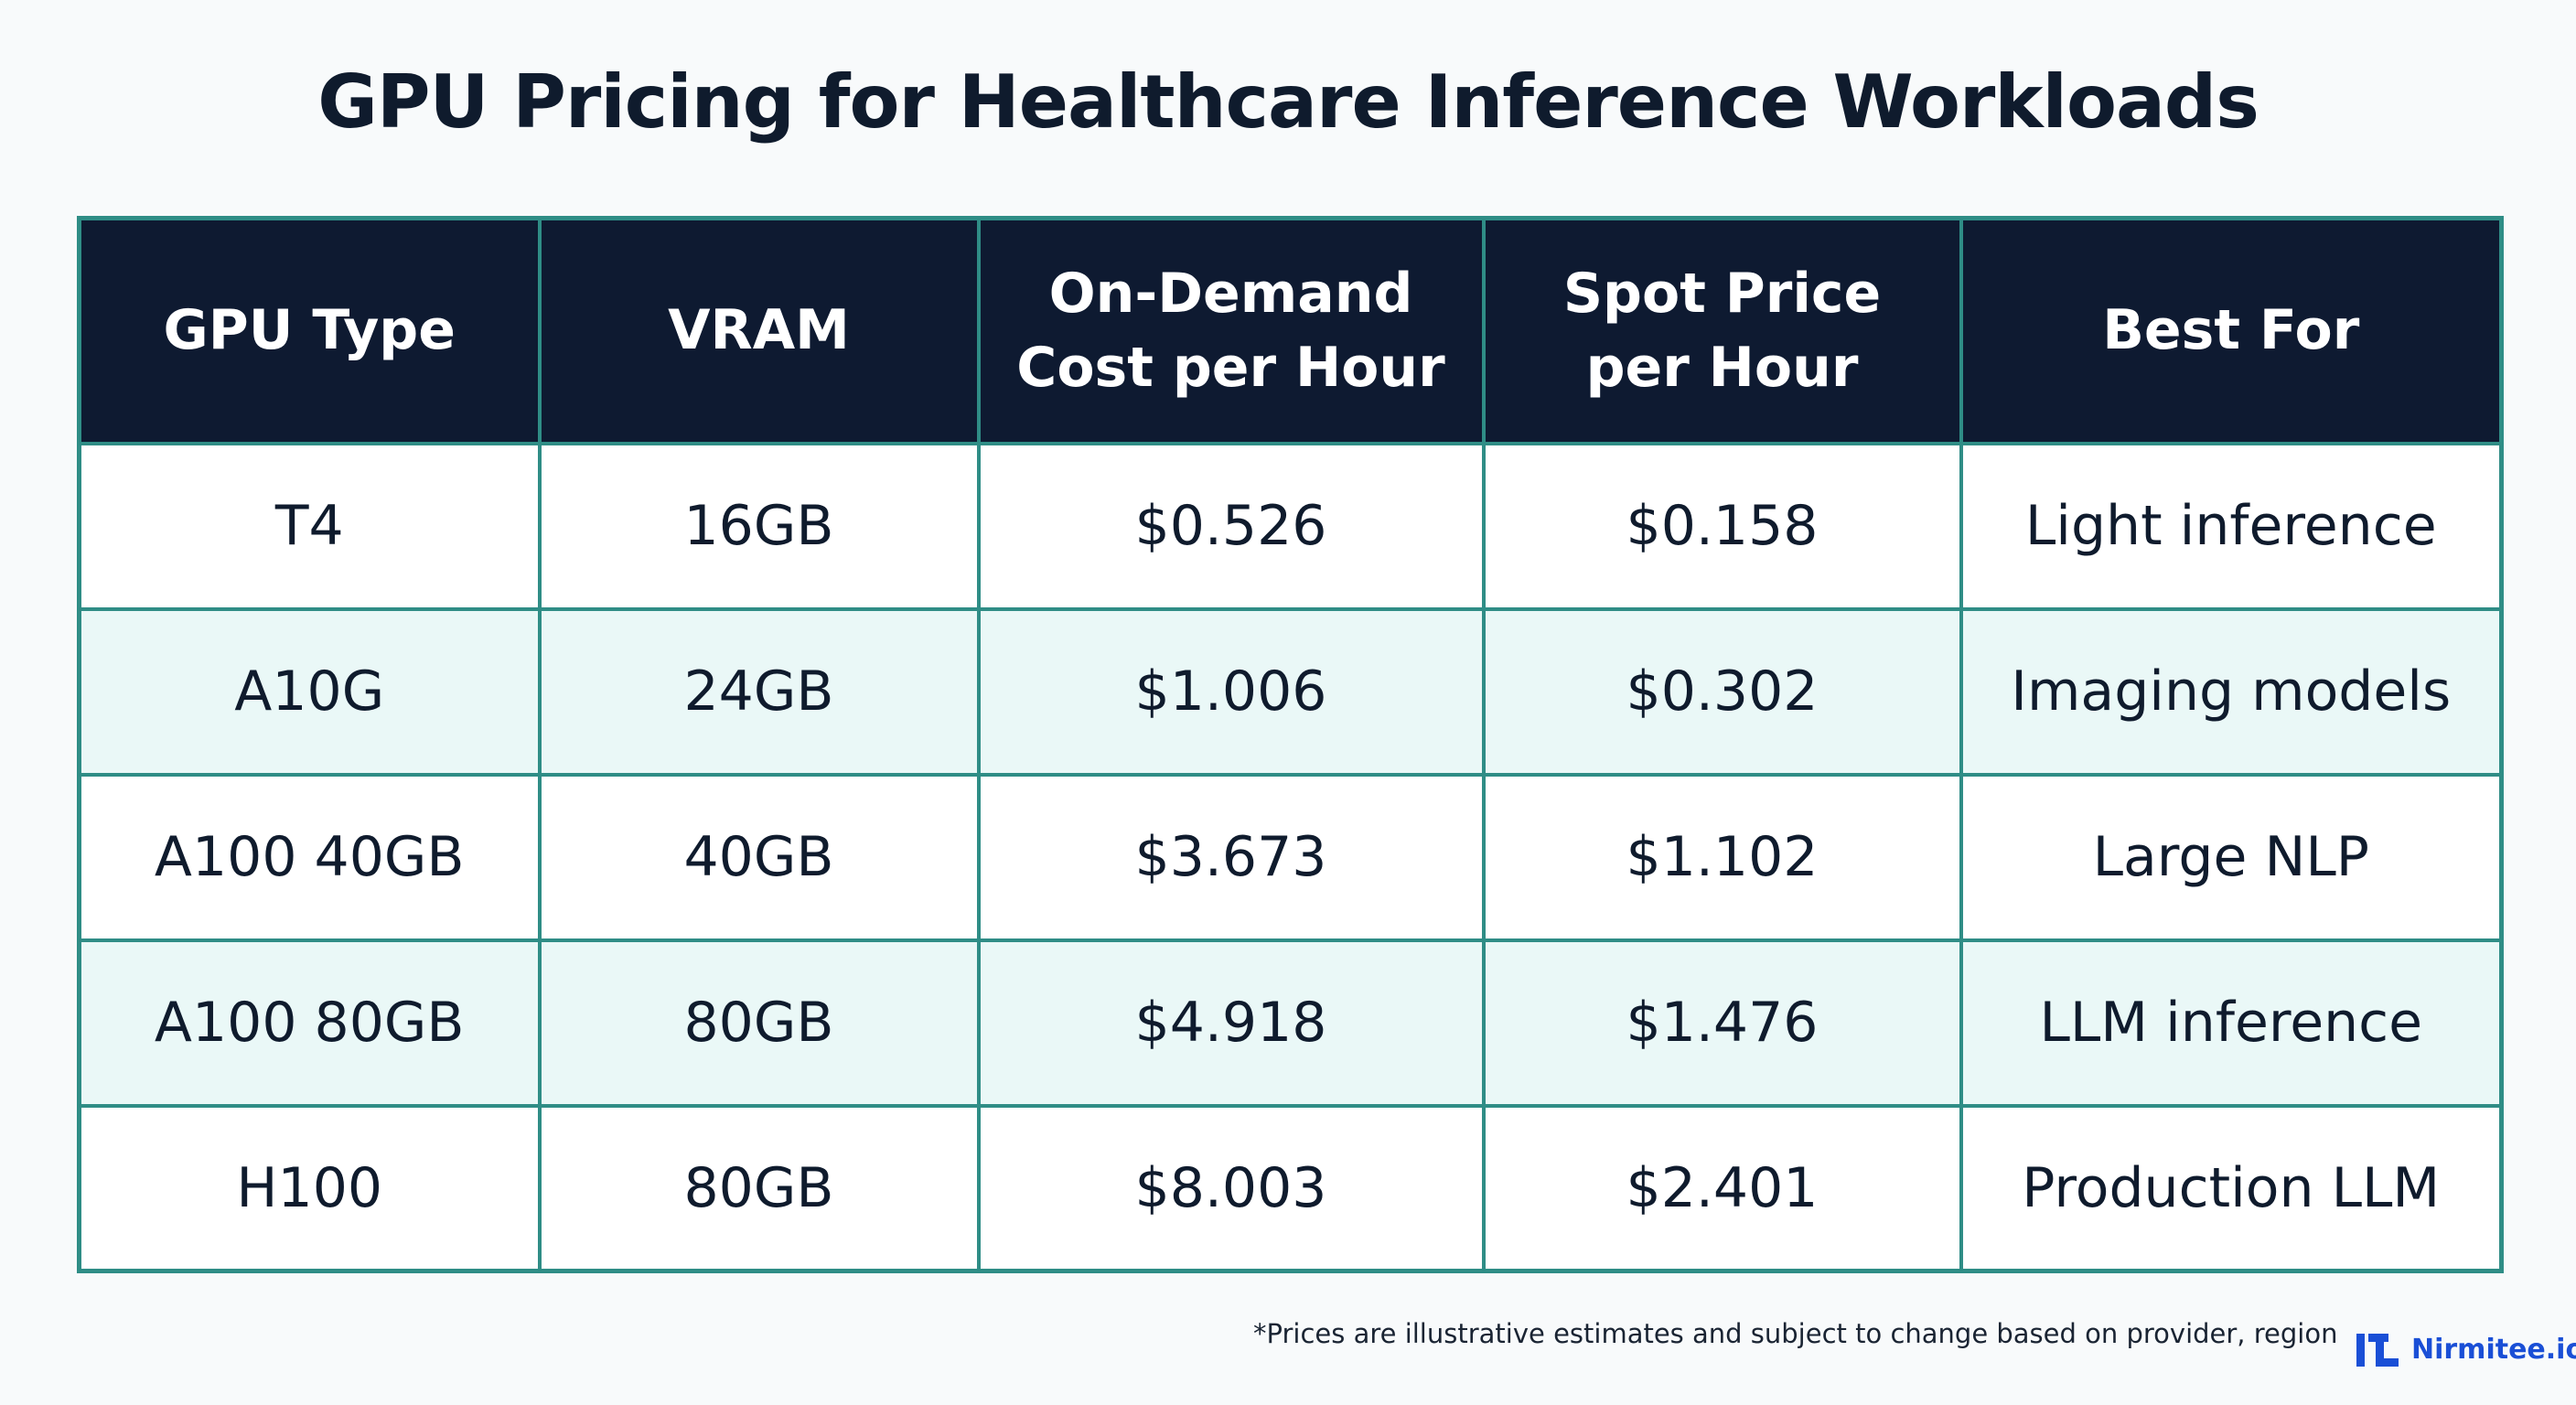 The image size is (2576, 1405). Describe the element at coordinates (309, 330) in the screenshot. I see `column-header-gpu-type: GPU Type` at that location.